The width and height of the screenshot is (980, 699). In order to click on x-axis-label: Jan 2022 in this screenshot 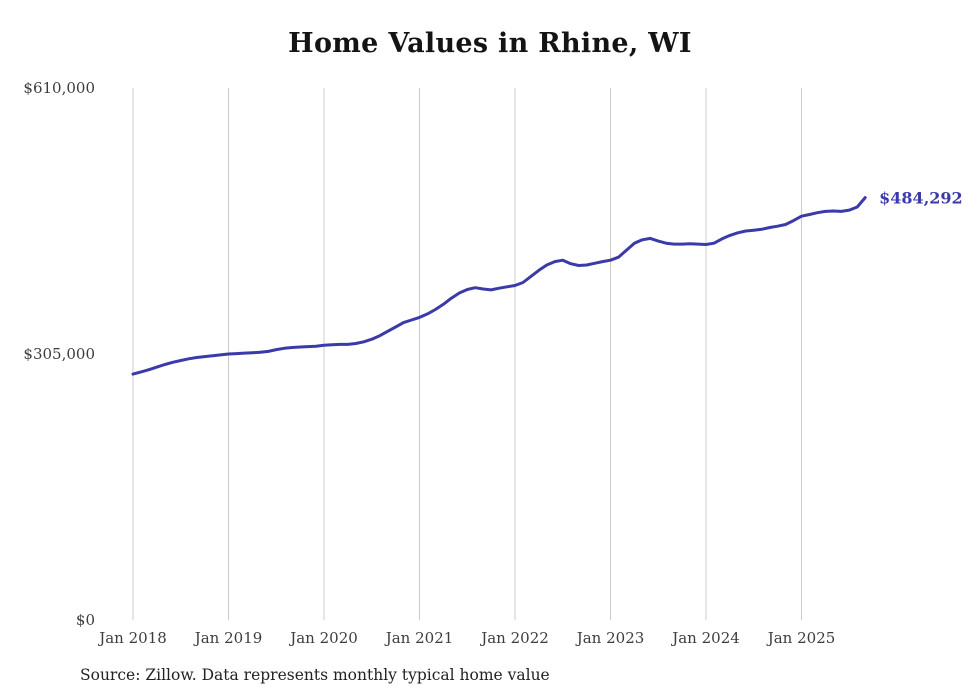, I will do `click(514, 638)`.